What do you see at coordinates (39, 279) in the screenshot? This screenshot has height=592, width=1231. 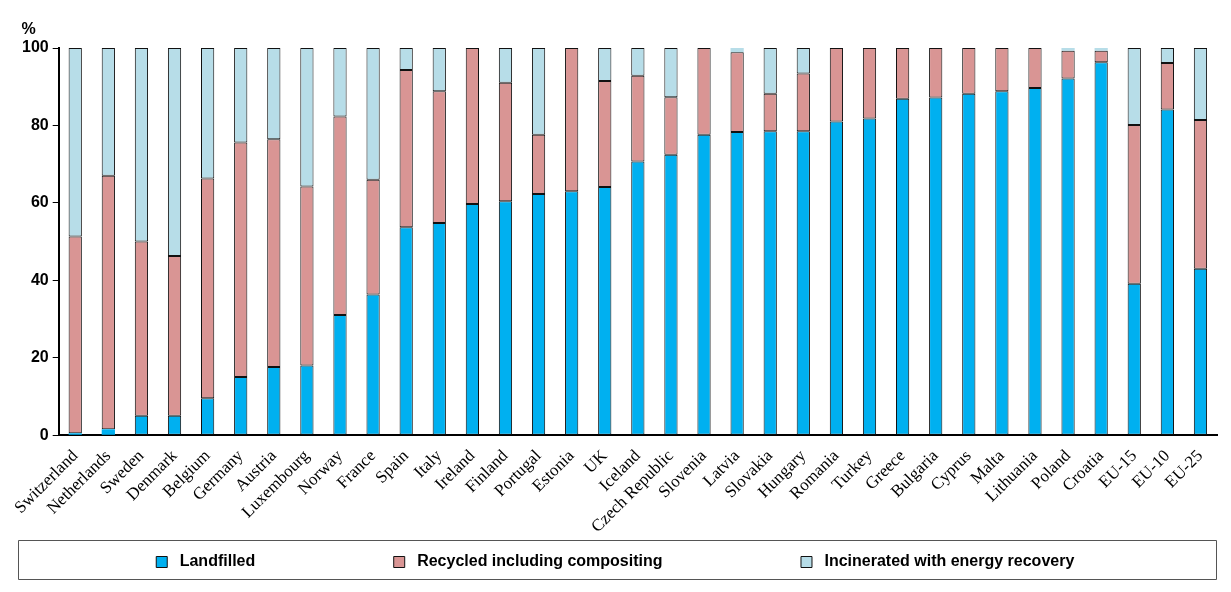 I see `y-tick-label: 40` at bounding box center [39, 279].